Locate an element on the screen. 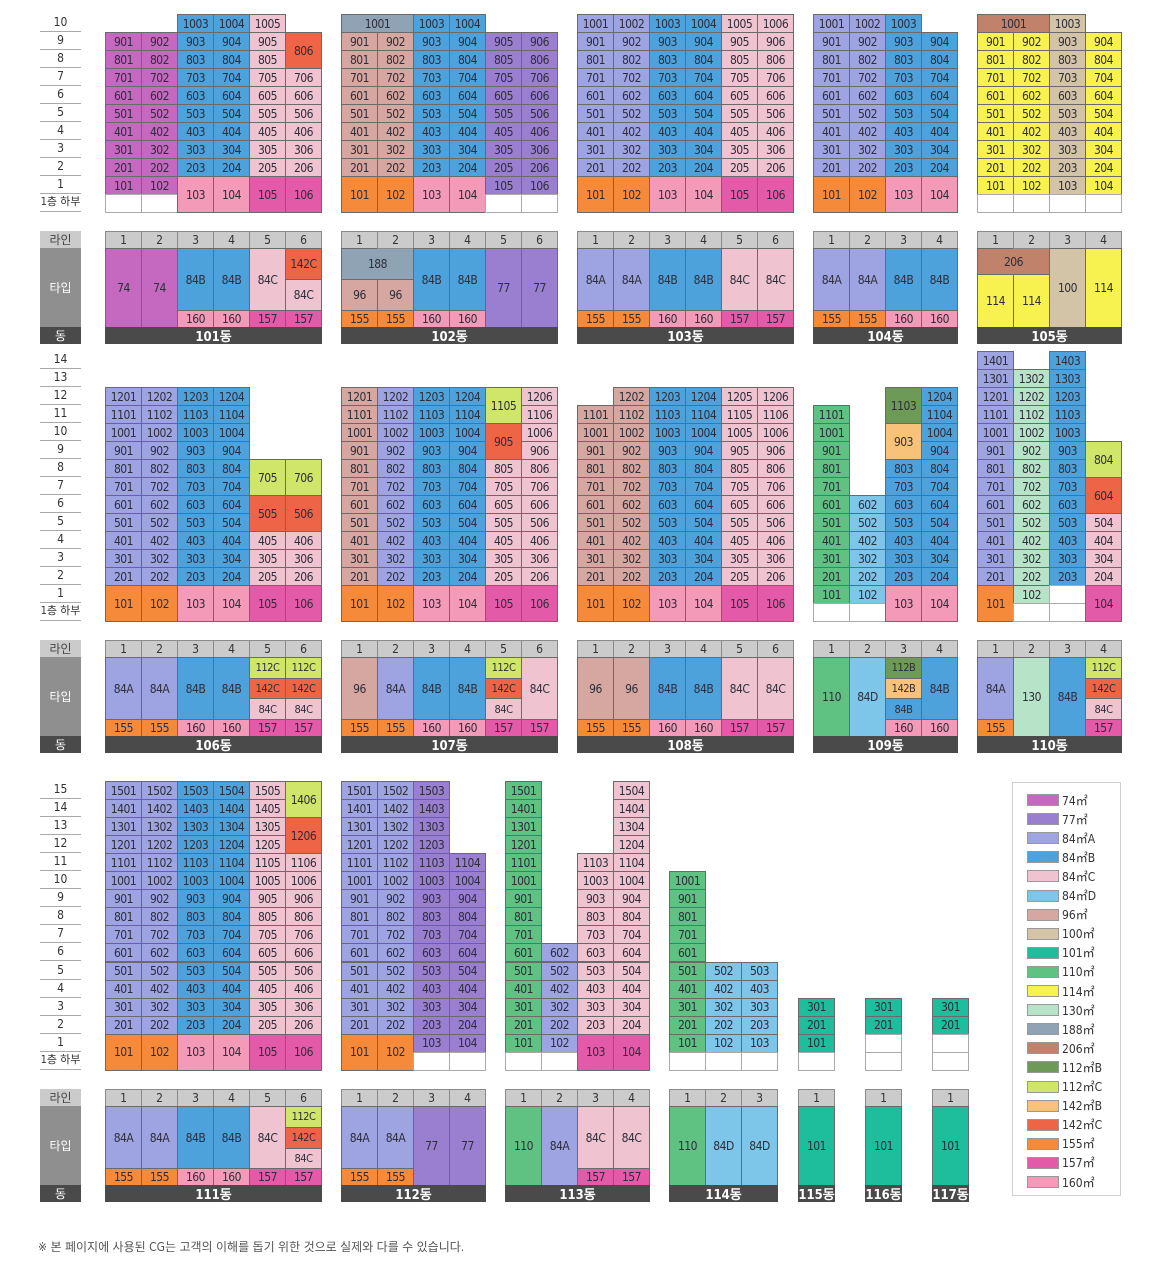  unit-cell: 802 is located at coordinates (159, 59).